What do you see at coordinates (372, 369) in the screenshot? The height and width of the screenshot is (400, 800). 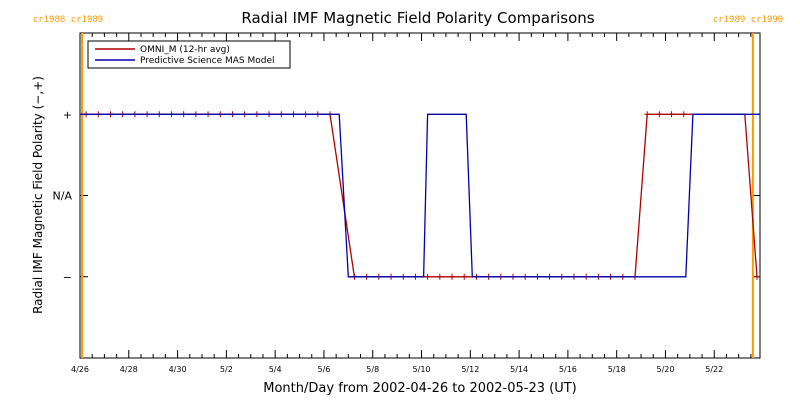 I see `x-tick-label: 5/8` at bounding box center [372, 369].